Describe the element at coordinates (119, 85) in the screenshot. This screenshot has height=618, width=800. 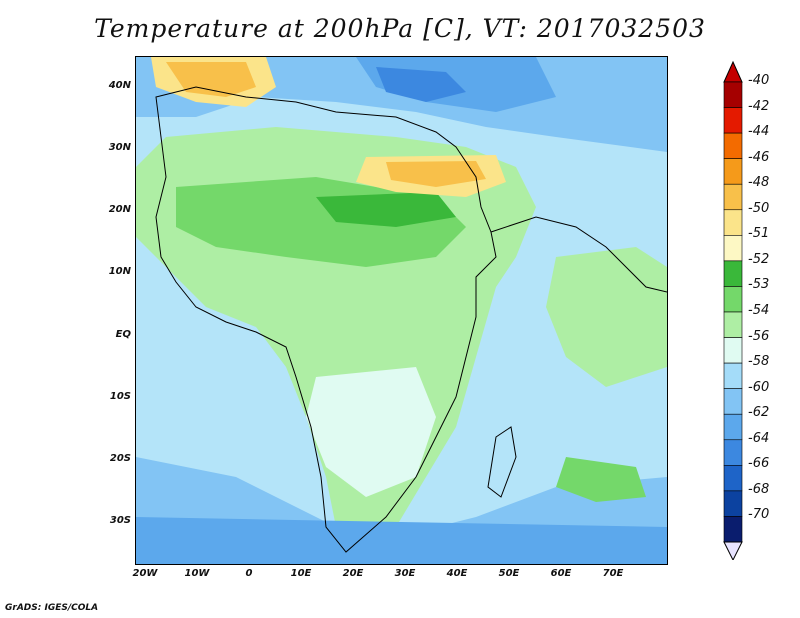
I see `lat-label: 40N` at that location.